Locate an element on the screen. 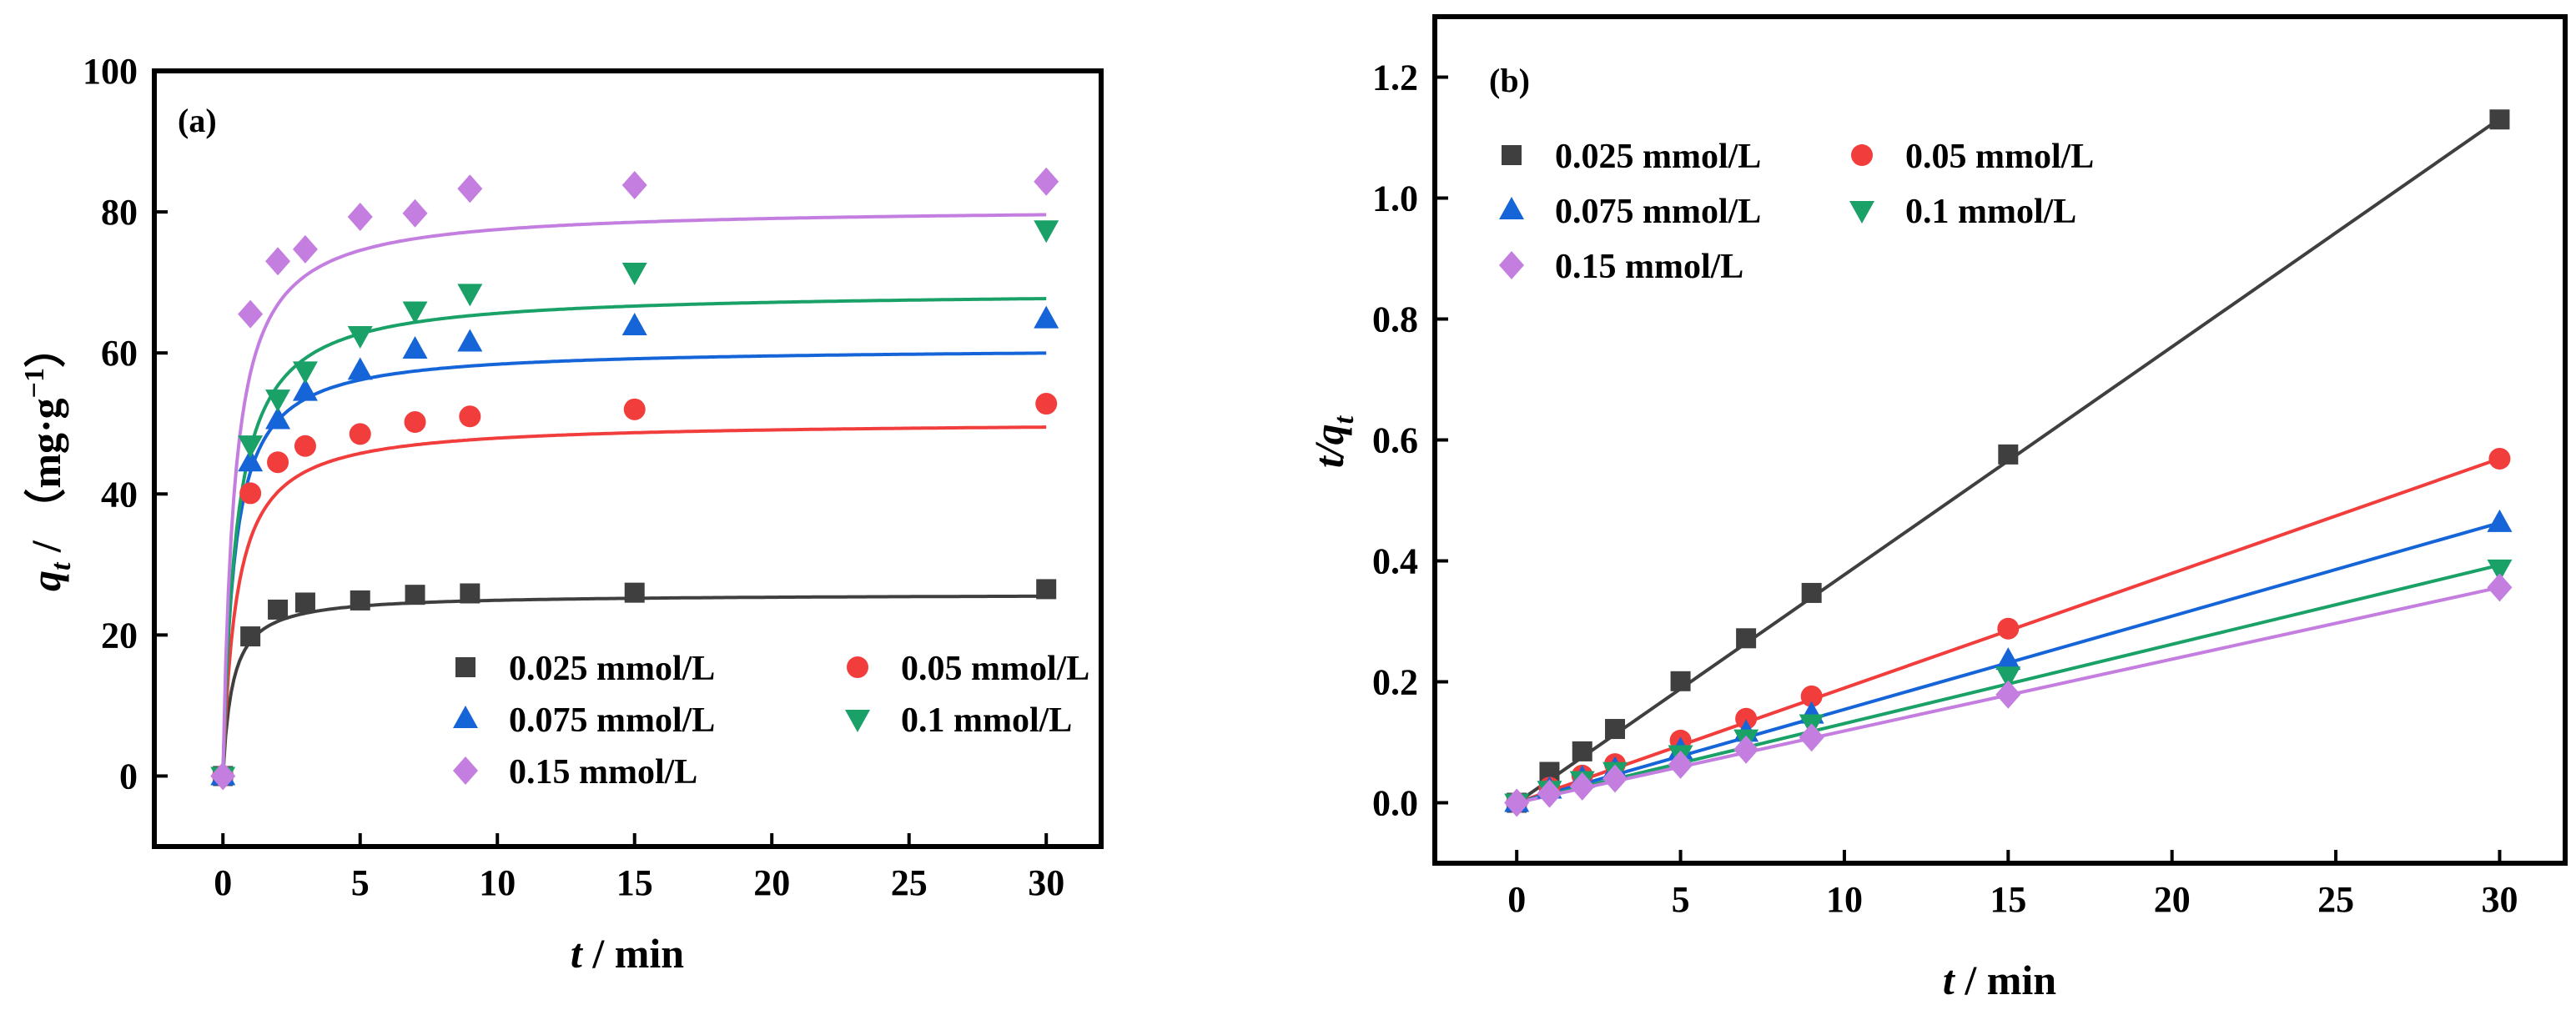 The width and height of the screenshot is (2576, 1010). y-tick-label: 20 is located at coordinates (119, 635).